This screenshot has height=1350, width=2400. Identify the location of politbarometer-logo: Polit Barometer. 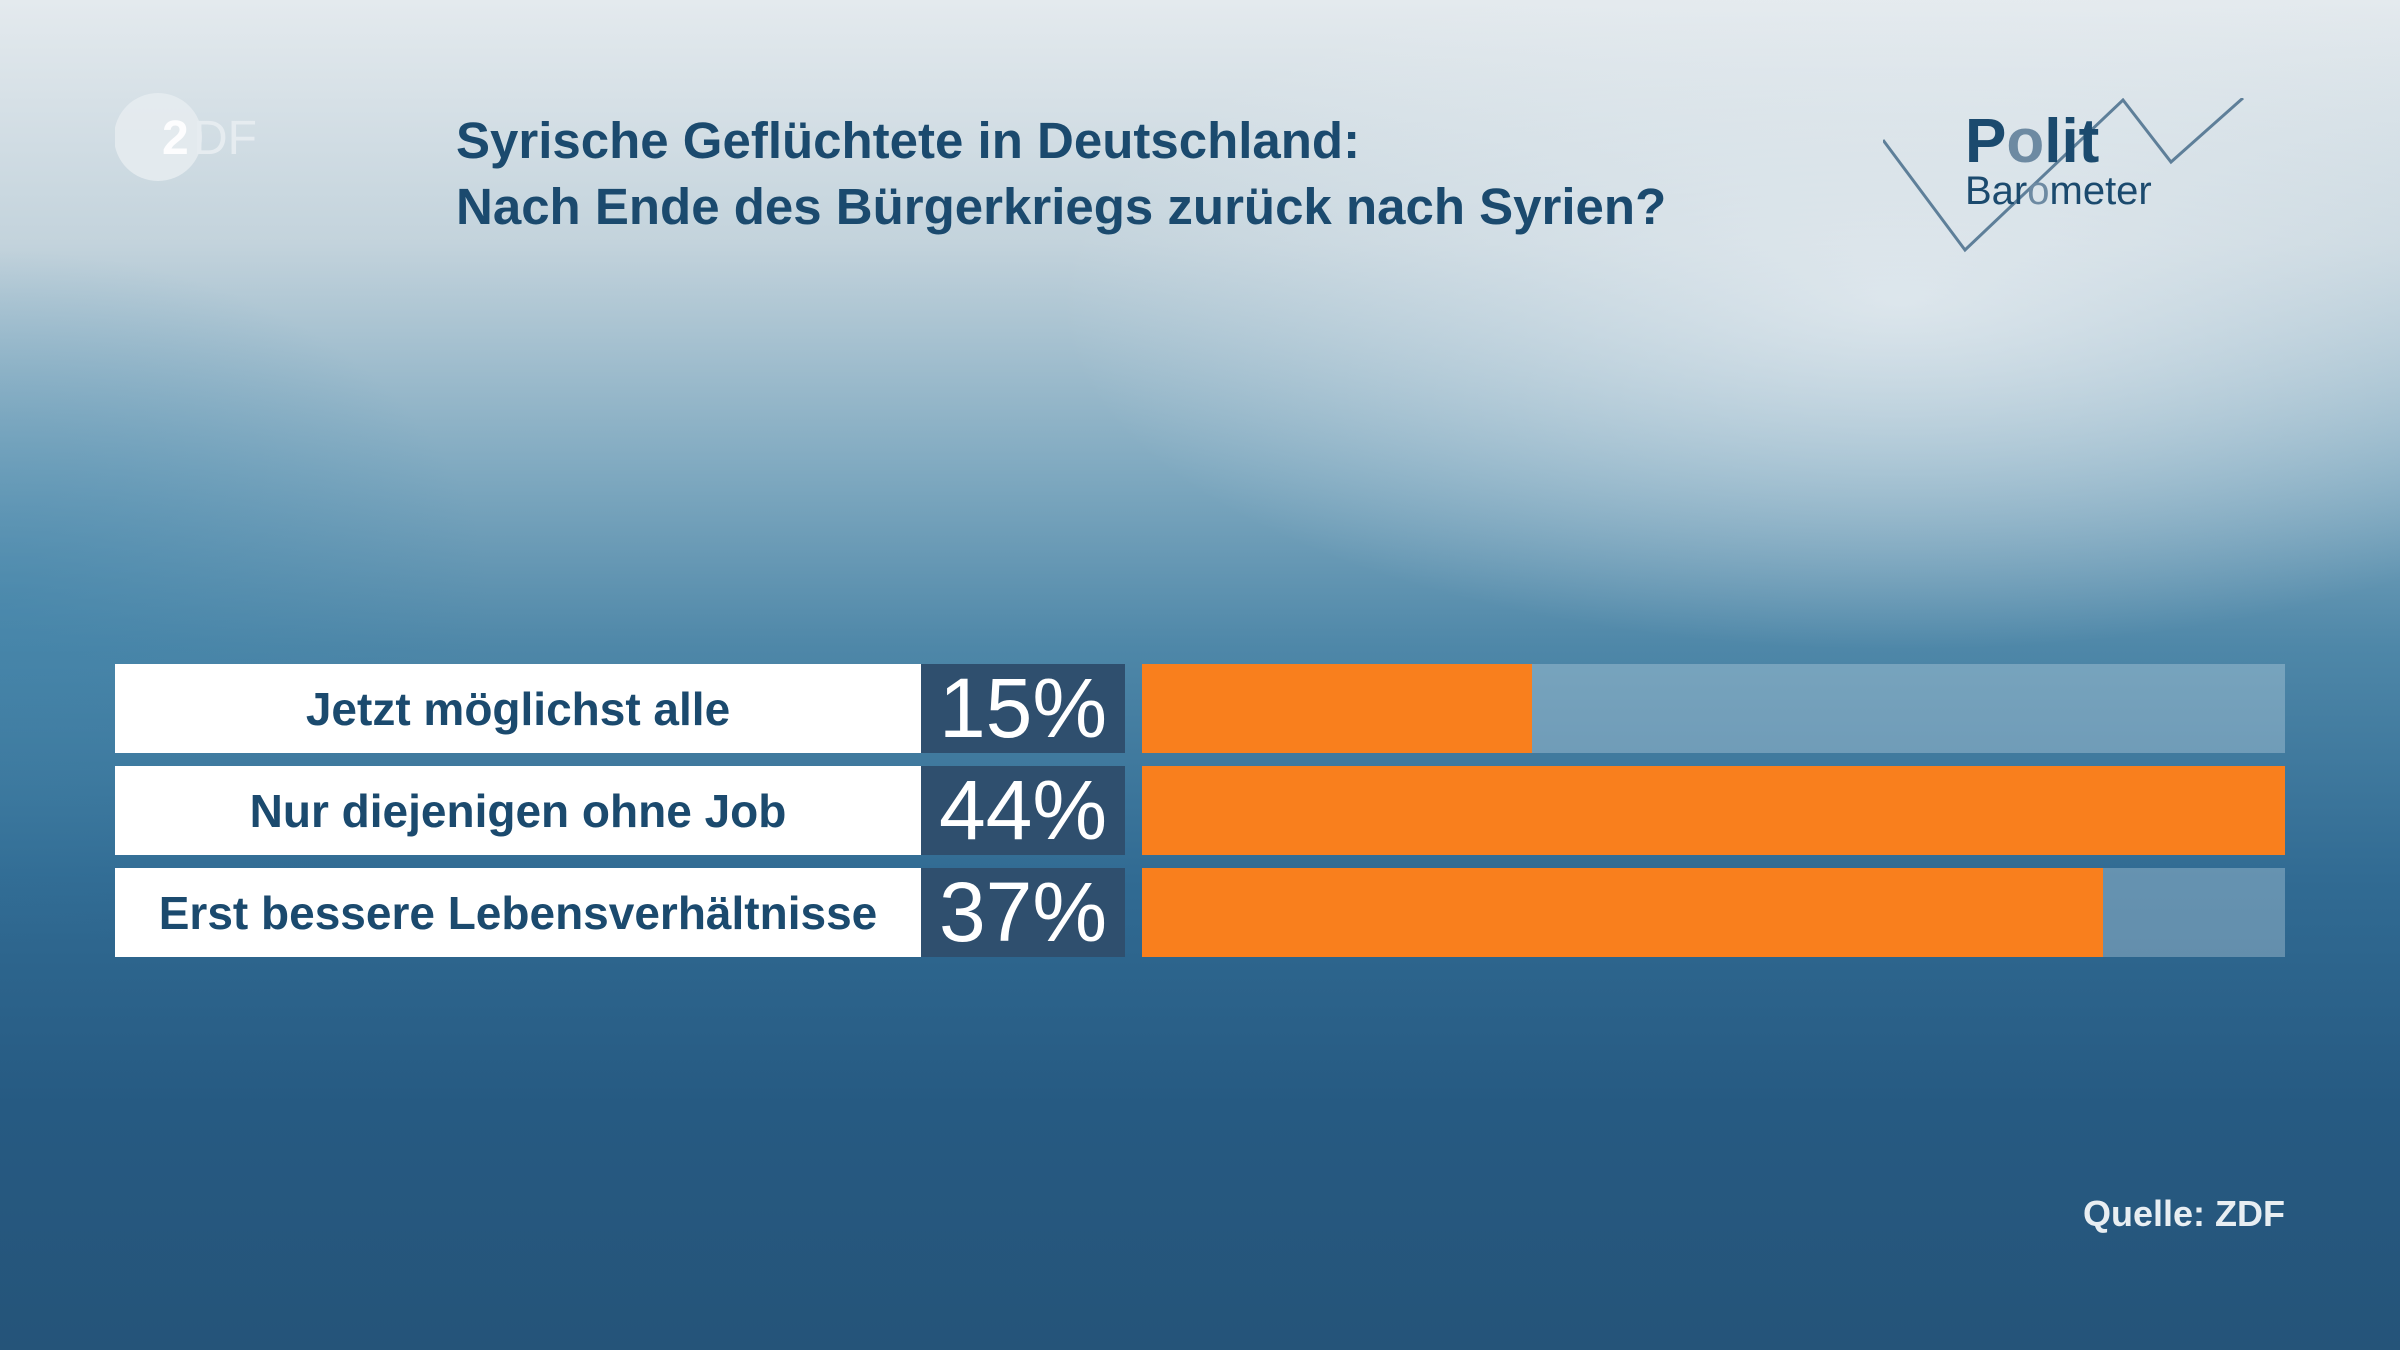
(2063, 175).